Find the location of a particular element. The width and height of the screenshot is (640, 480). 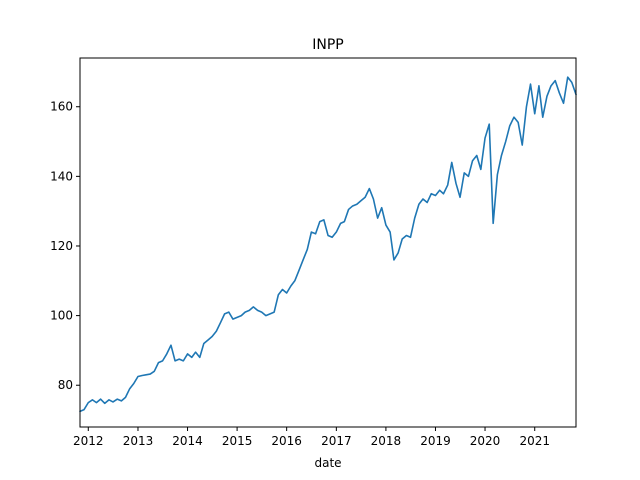

y-tick-label: 120 is located at coordinates (61, 246).